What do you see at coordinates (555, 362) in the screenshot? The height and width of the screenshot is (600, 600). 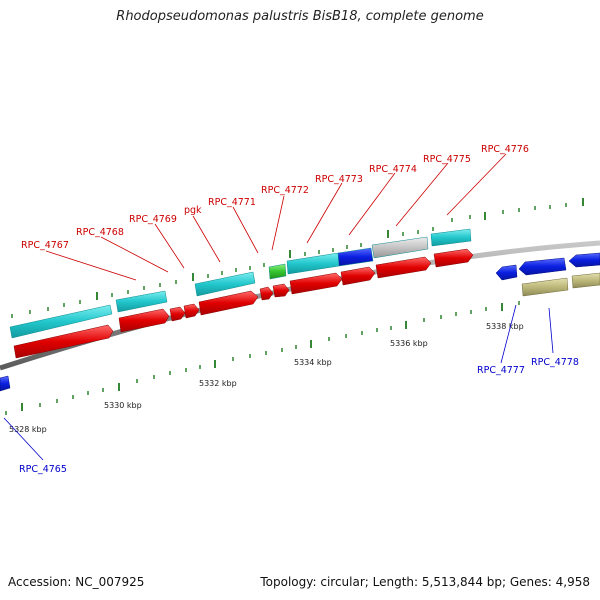 I see `gene-label: RPC_4778` at bounding box center [555, 362].